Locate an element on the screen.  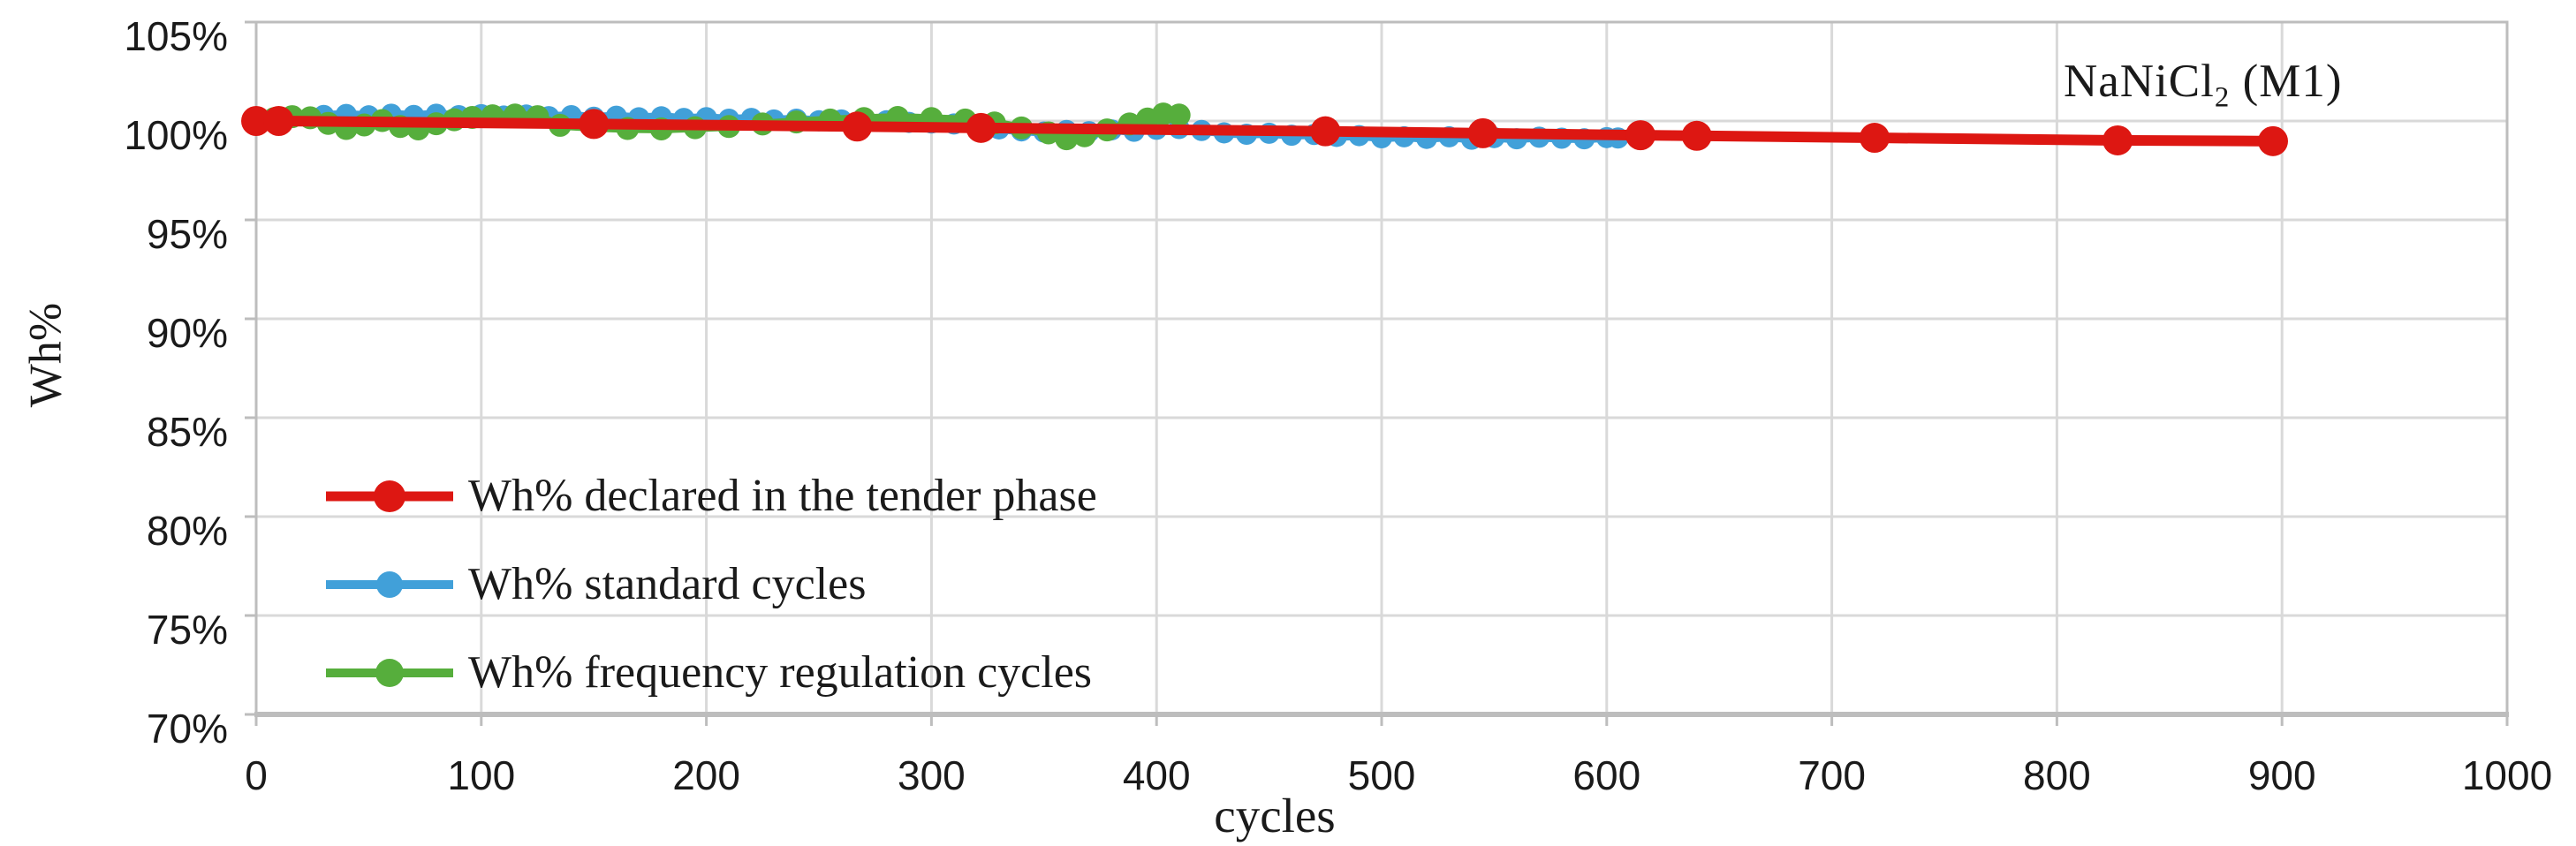
legend-item: Wh% frequency regulation cycles is located at coordinates (710, 673).